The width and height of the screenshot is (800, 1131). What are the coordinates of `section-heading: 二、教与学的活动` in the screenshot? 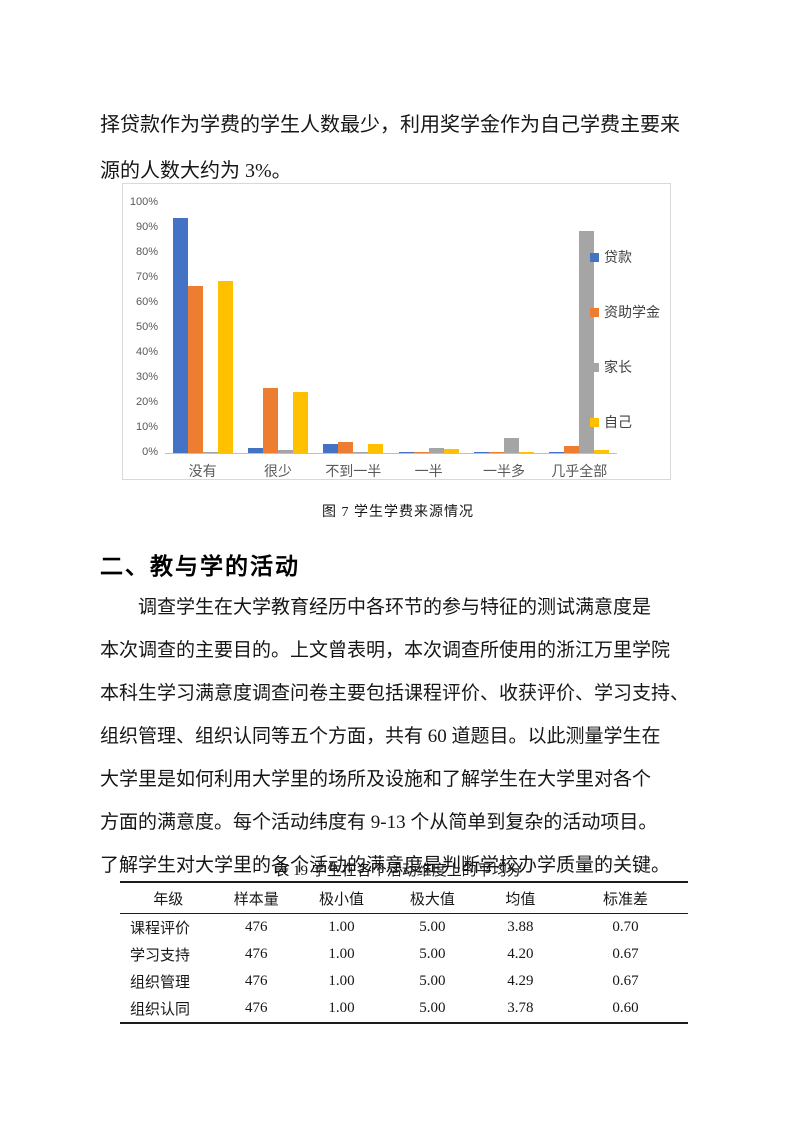 It's located at (200, 566).